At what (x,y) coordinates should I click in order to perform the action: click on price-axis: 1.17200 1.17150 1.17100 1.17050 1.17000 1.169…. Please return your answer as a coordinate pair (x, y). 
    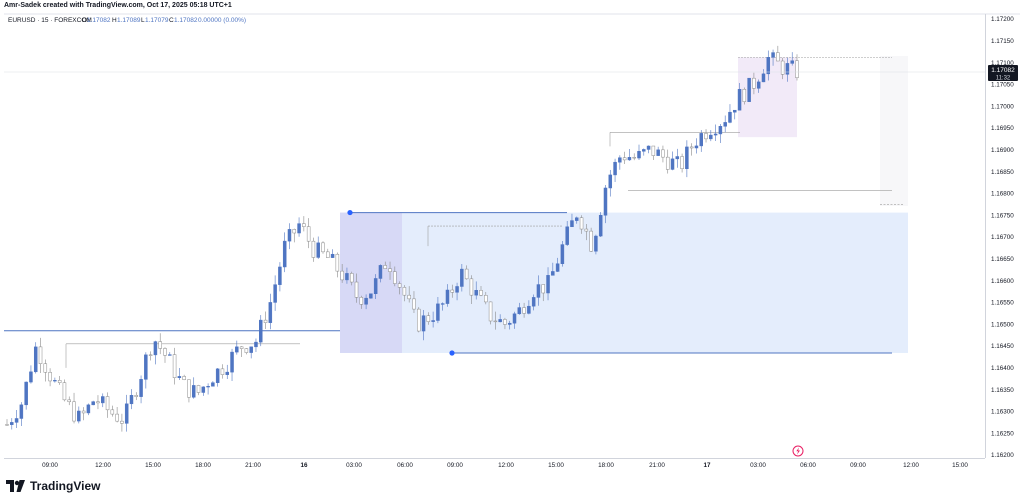
    Looking at the image, I should click on (1002, 237).